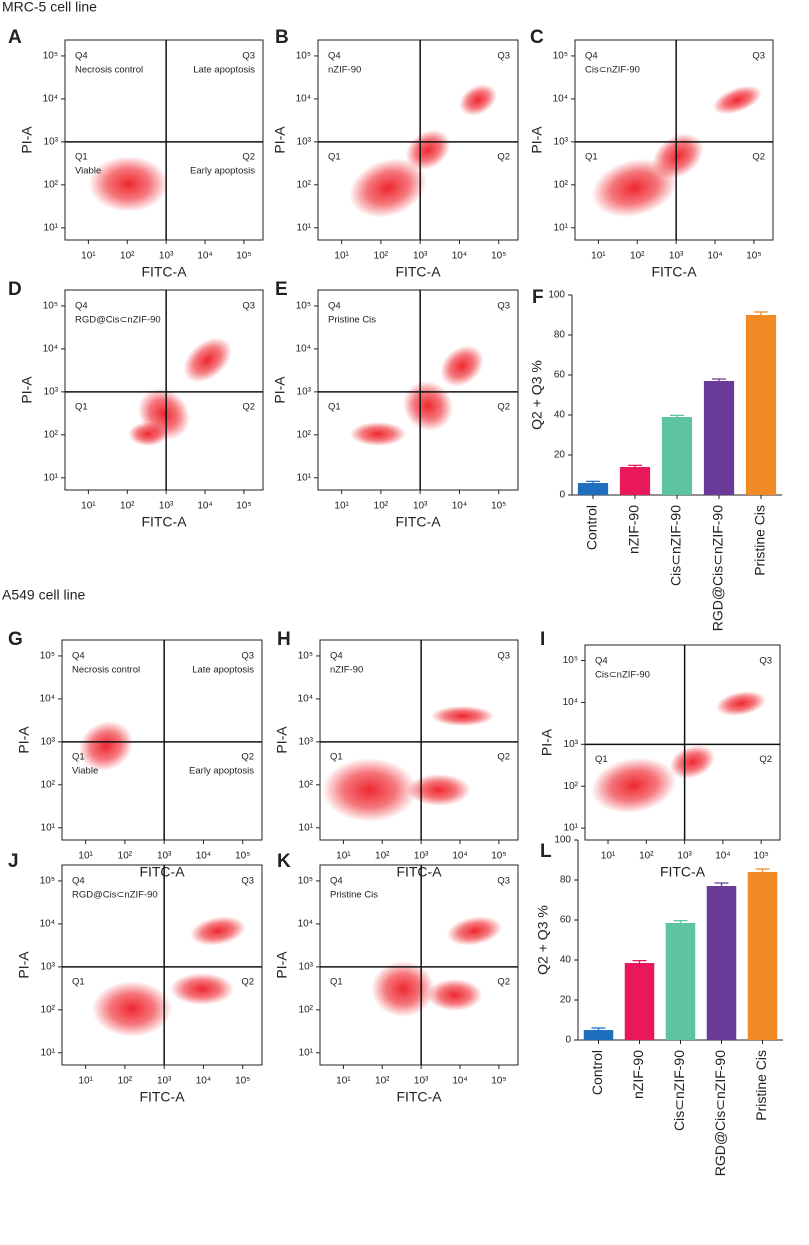  What do you see at coordinates (15, 37) in the screenshot?
I see `panel-letter: A` at bounding box center [15, 37].